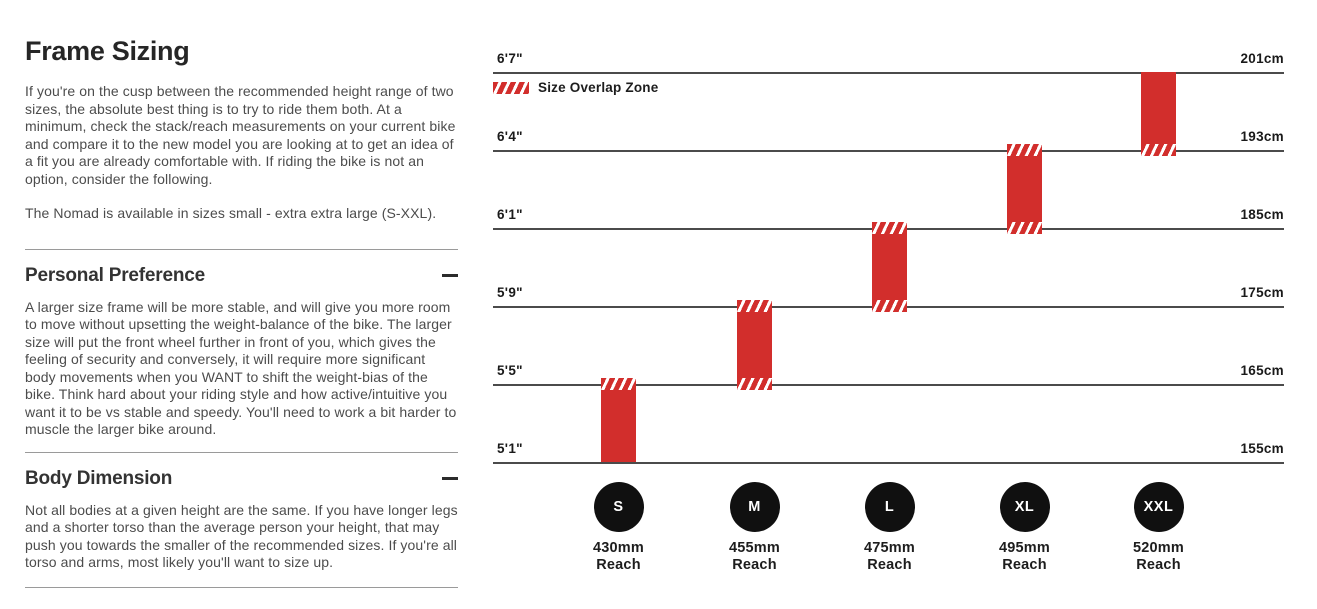 This screenshot has height=609, width=1317. Describe the element at coordinates (889, 548) in the screenshot. I see `reach-value: 475mm` at that location.